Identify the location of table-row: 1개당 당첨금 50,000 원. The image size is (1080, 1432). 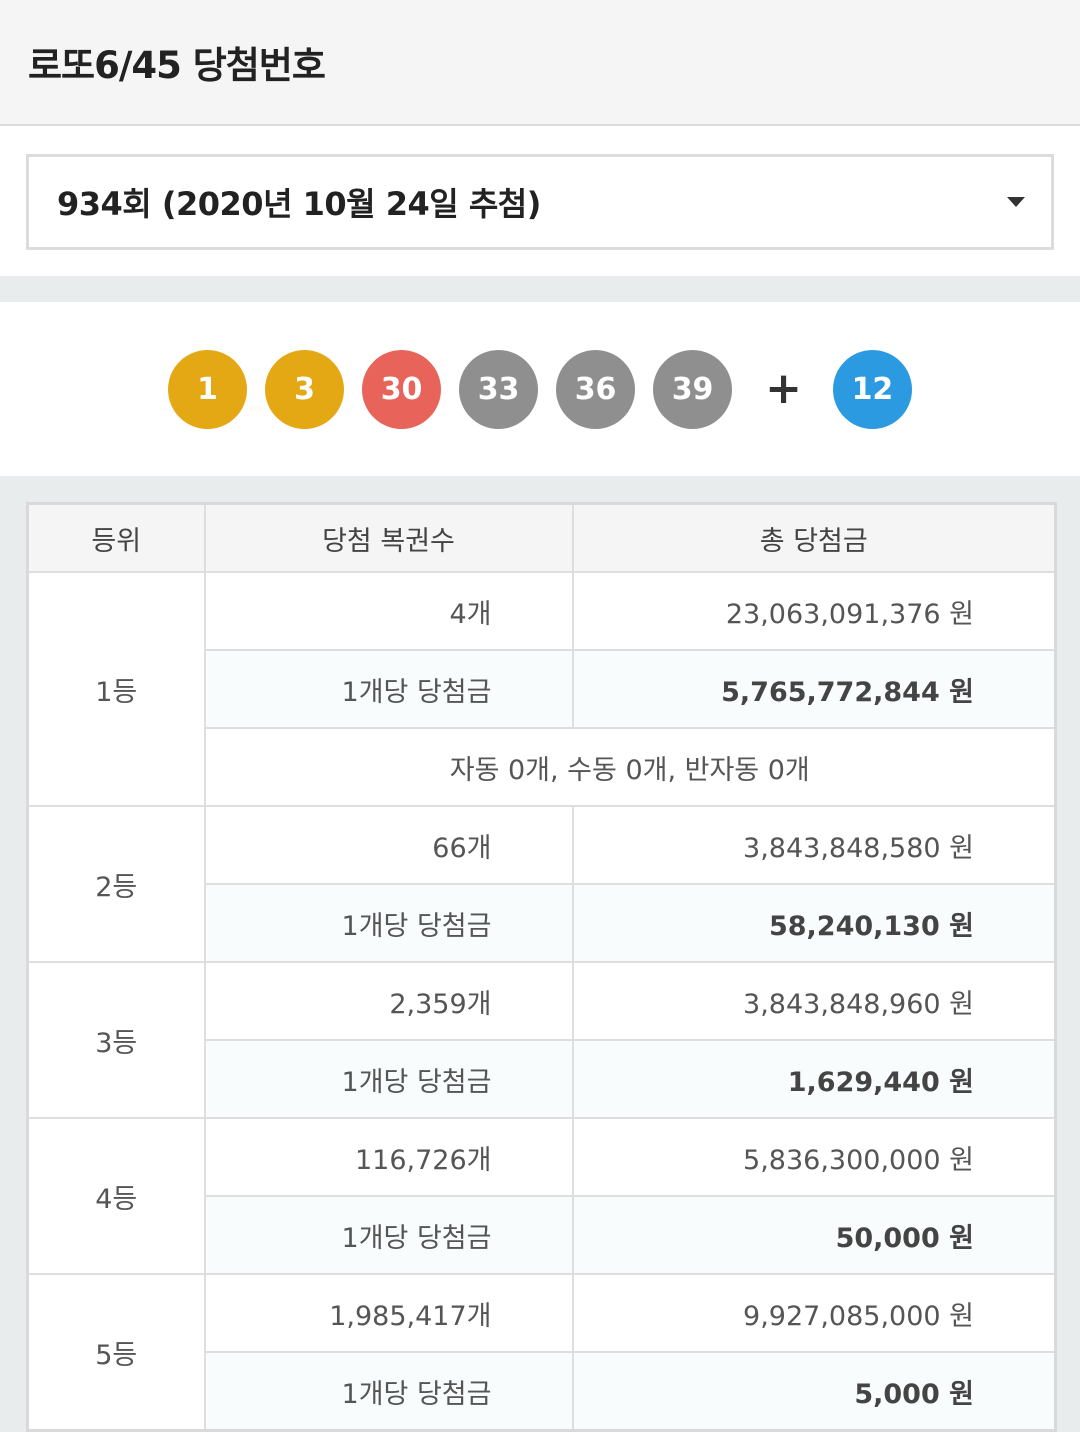
(542, 1235).